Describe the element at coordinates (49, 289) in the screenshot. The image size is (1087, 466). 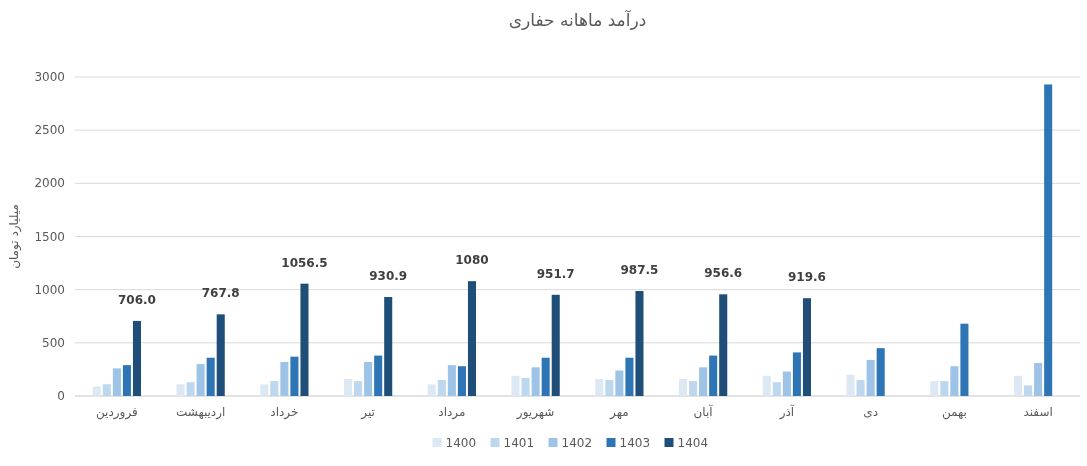
I see `y-tick-label: 1000` at that location.